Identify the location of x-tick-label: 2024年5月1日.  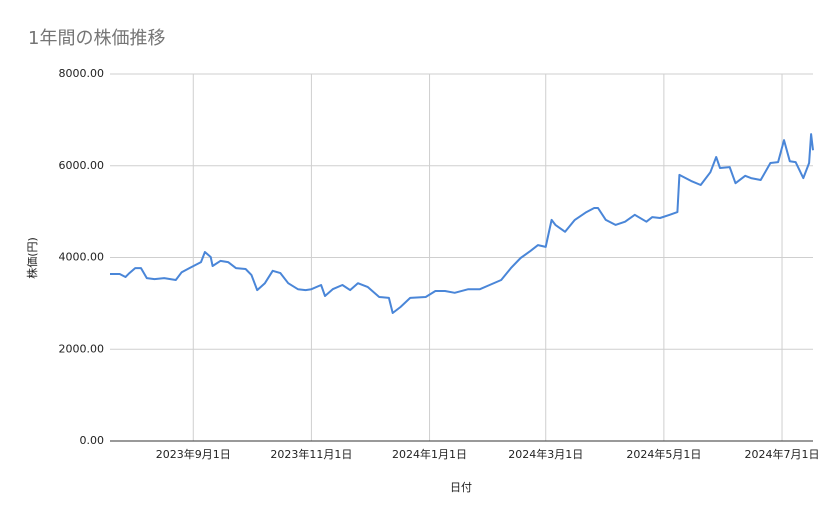
(663, 454).